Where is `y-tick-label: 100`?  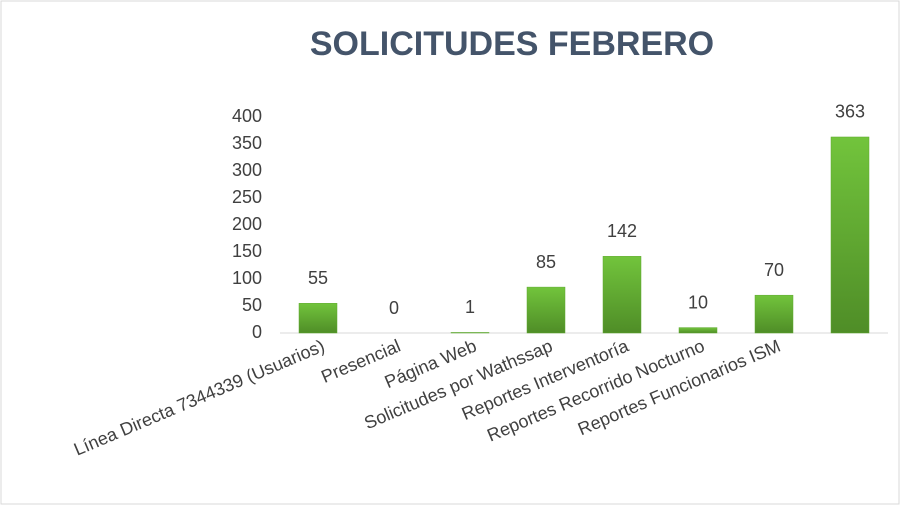
y-tick-label: 100 is located at coordinates (247, 278).